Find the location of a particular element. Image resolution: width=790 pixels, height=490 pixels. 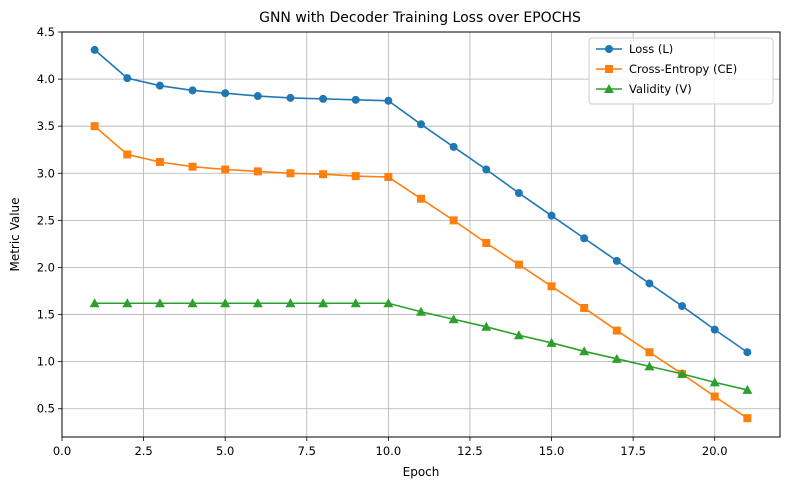

y-axis-ticks: 0.5 1.0 1.5 2.0 2.5 3.0 3.5 4.0 4.5 is located at coordinates (49, 220).